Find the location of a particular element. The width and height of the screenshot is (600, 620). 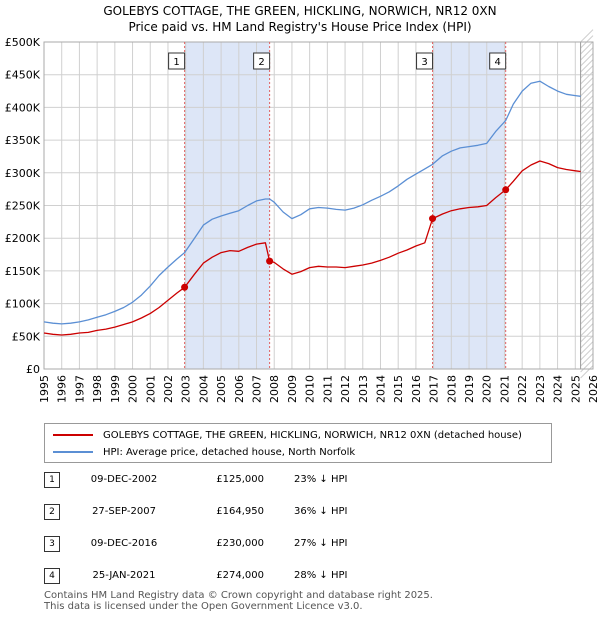

transaction-badge: 2 is located at coordinates (52, 512).